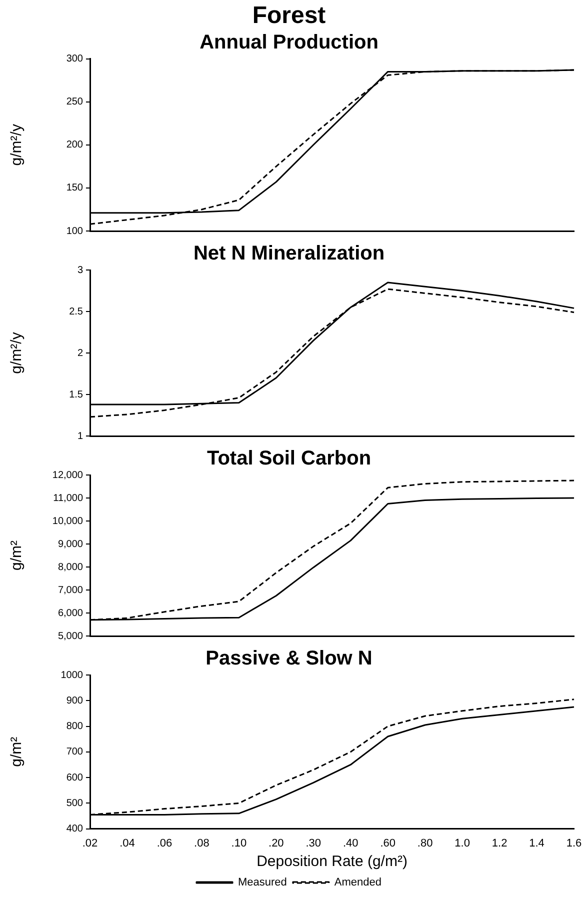  I want to click on chart-title: Passive & Slow N, so click(289, 659).